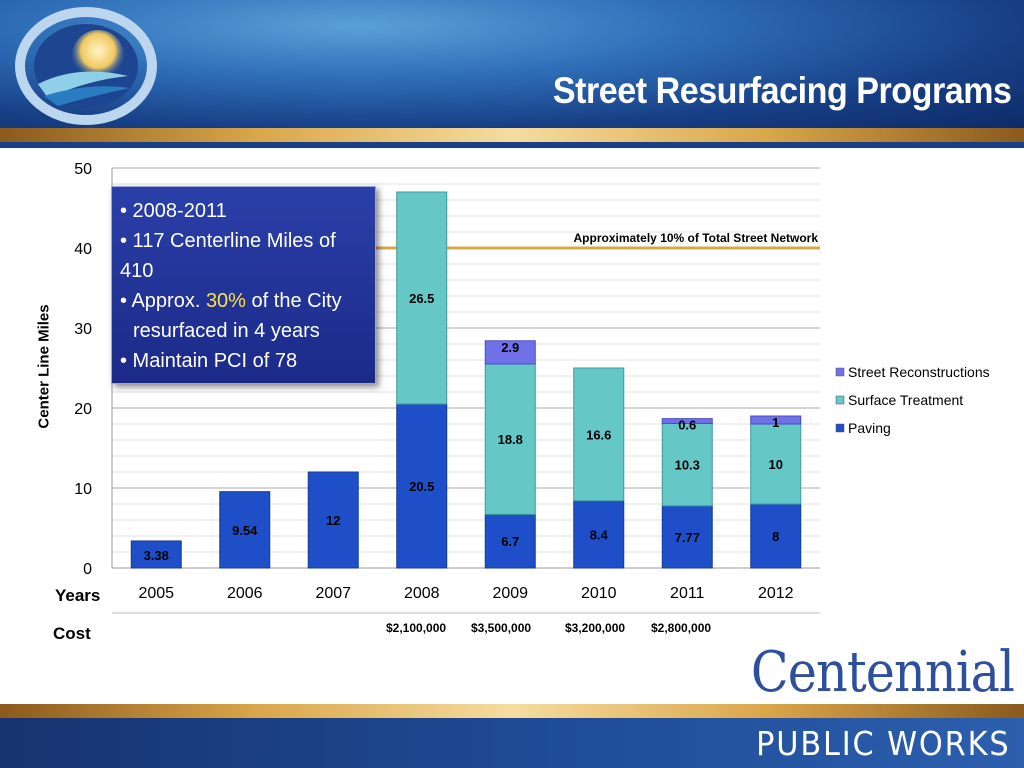  I want to click on y-tick-label: 10, so click(83, 489).